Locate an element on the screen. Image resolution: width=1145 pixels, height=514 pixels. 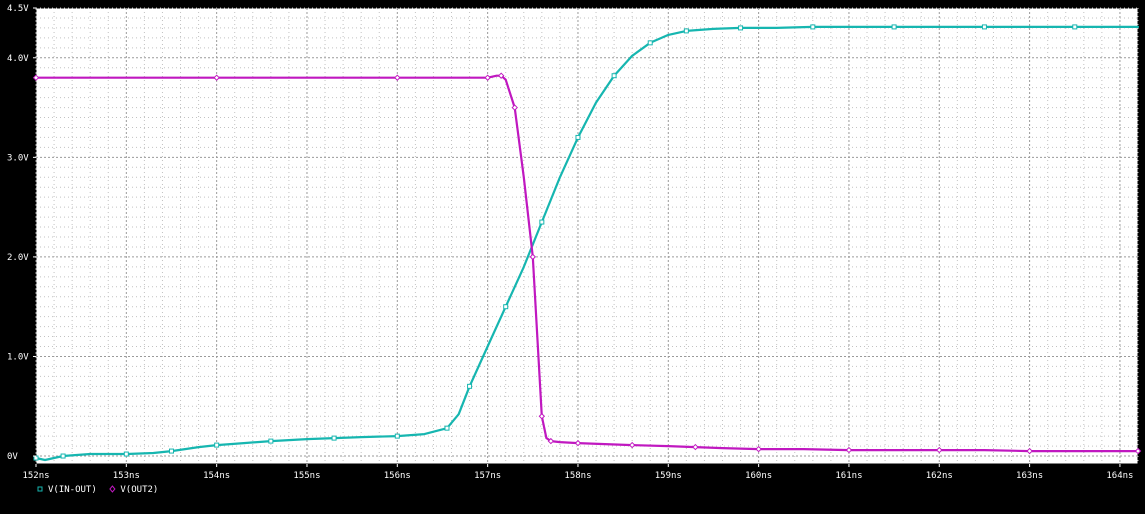
legend-label-2: V(OUT2) is located at coordinates (139, 490).